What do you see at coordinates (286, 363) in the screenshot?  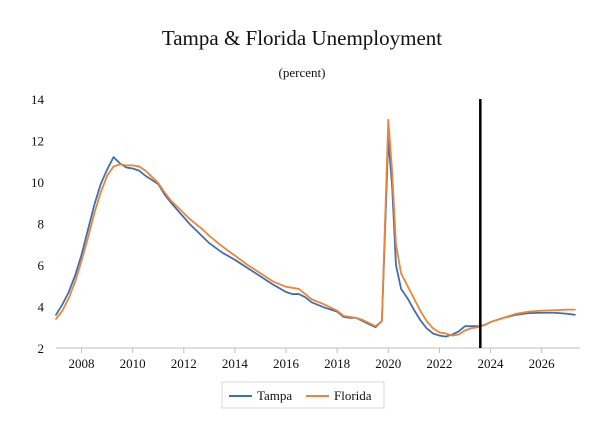 I see `x-tick-label: 2016` at bounding box center [286, 363].